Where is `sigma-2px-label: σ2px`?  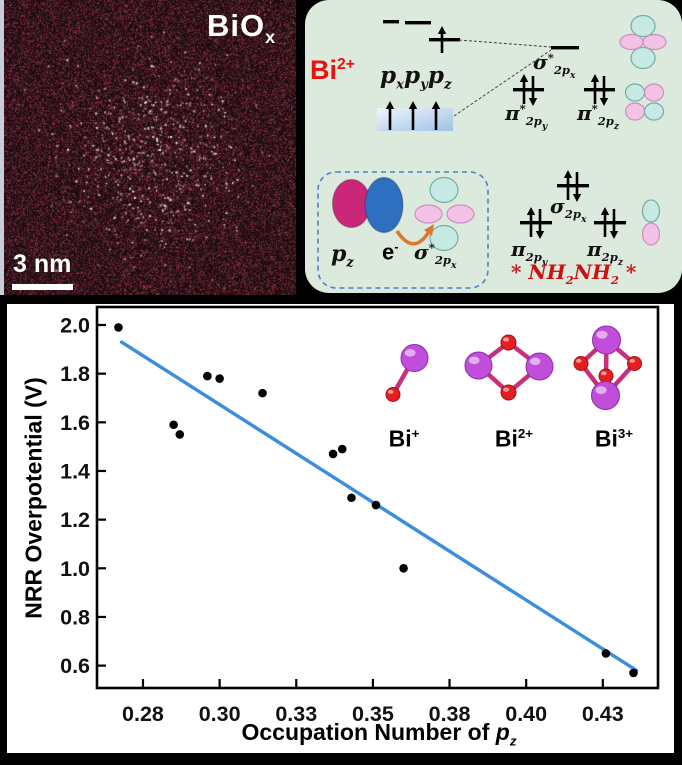 sigma-2px-label: σ2px is located at coordinates (568, 209).